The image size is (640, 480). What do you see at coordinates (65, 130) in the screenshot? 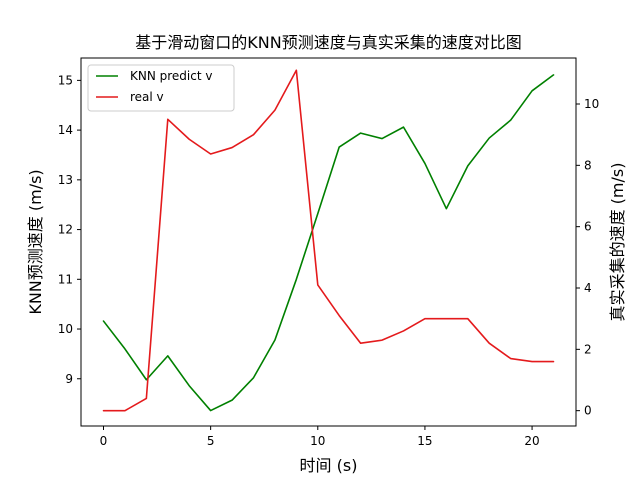
I see `left-y-tick-label: 14` at bounding box center [65, 130].